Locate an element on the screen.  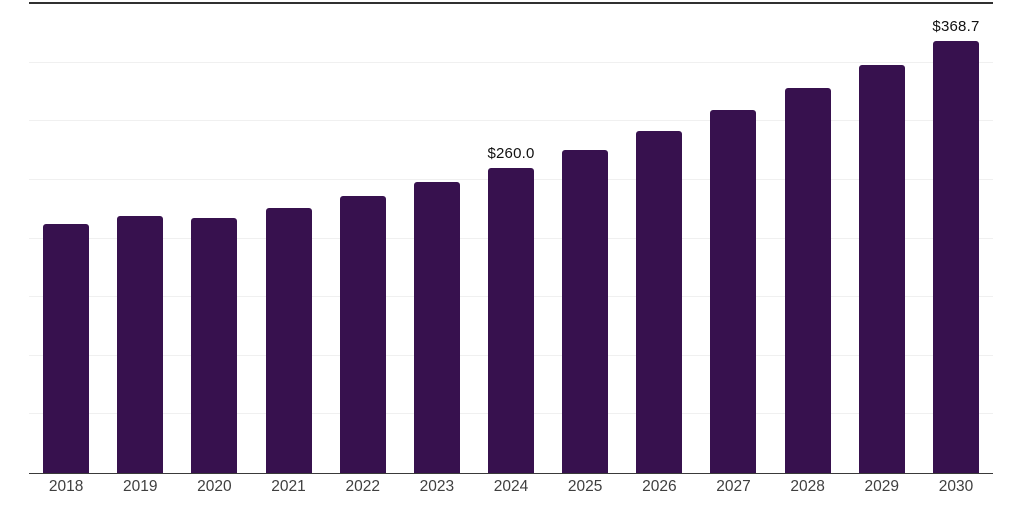
bar-slot-2027 is located at coordinates (733, 238).